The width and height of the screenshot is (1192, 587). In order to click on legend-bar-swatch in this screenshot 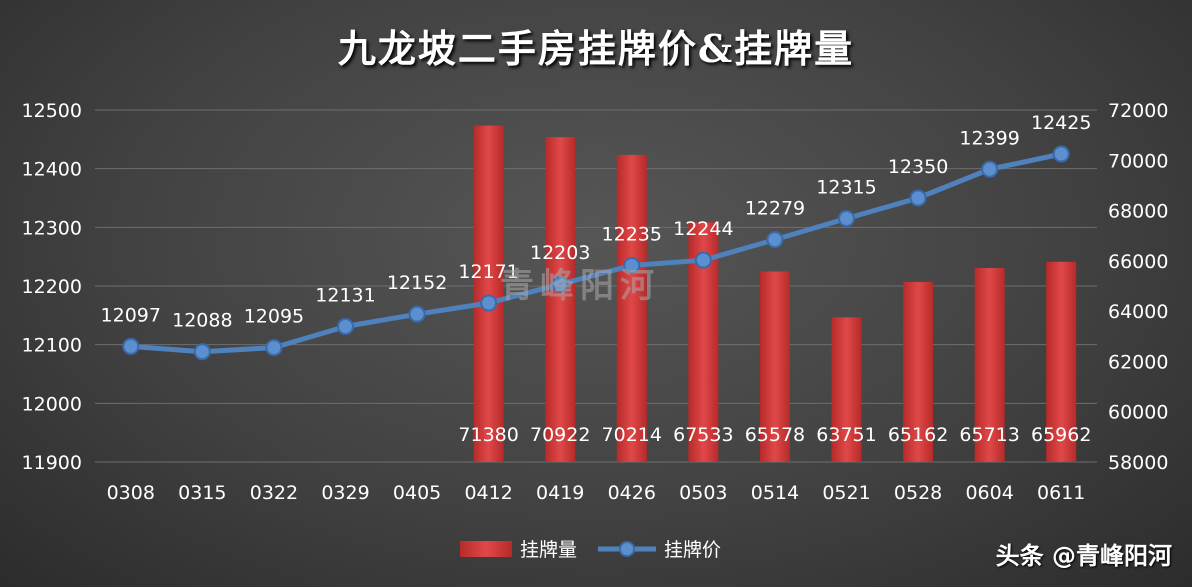, I will do `click(486, 549)`.